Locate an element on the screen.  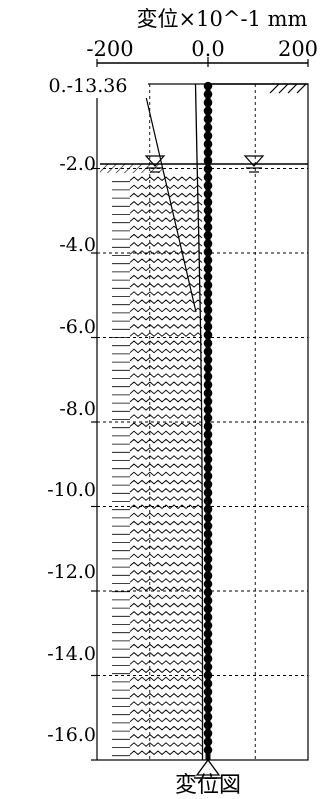
value-label-bg is located at coordinates (89, 85).